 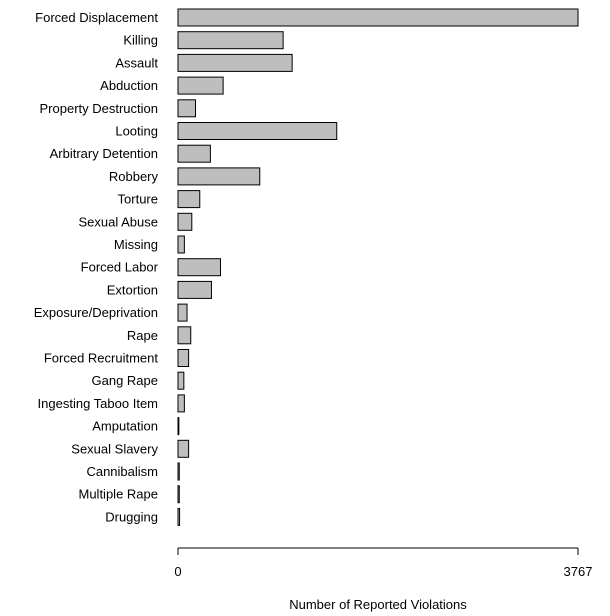 What do you see at coordinates (104, 153) in the screenshot?
I see `category-label: Arbitrary Detention` at bounding box center [104, 153].